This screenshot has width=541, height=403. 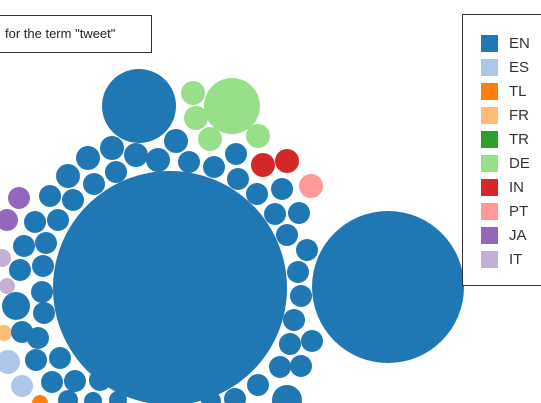 I want to click on legend-label-ja: JA, so click(x=518, y=235).